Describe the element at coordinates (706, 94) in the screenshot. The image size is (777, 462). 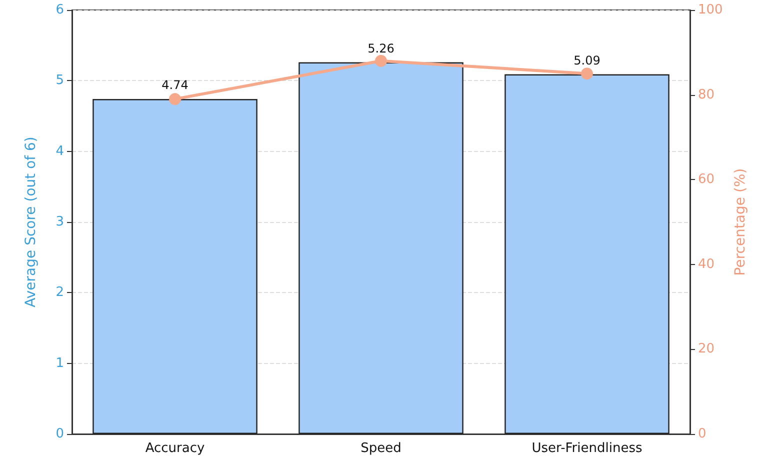
I see `y2-tick-label: 80` at that location.